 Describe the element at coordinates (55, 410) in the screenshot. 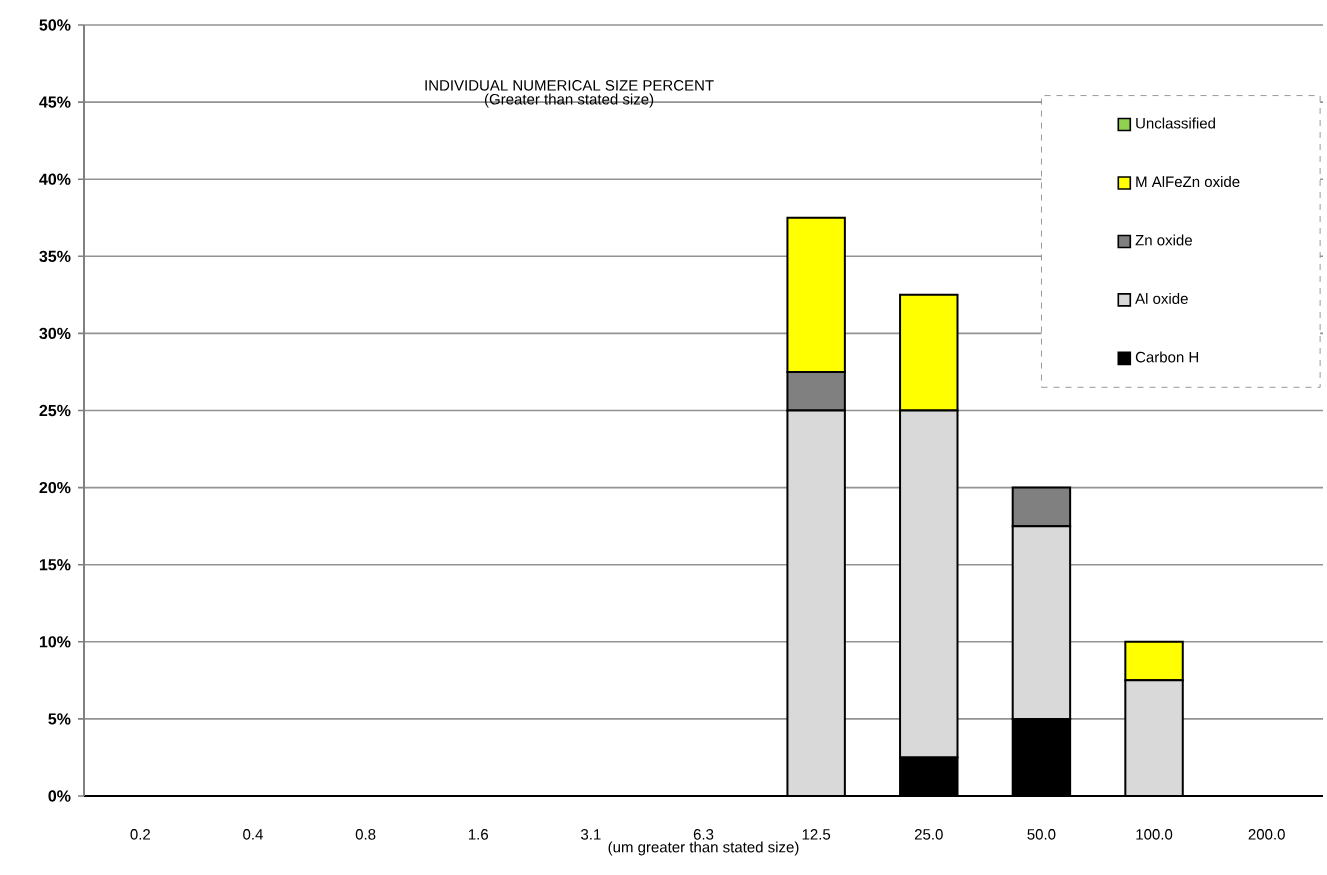

I see `y-tick-label: 25%` at that location.